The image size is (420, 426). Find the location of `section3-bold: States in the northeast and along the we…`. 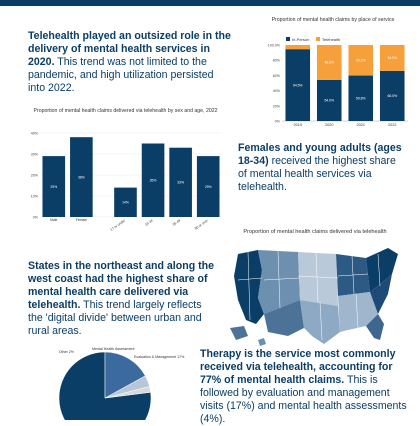

section3-bold: States in the northeast and along the we… is located at coordinates (121, 285).